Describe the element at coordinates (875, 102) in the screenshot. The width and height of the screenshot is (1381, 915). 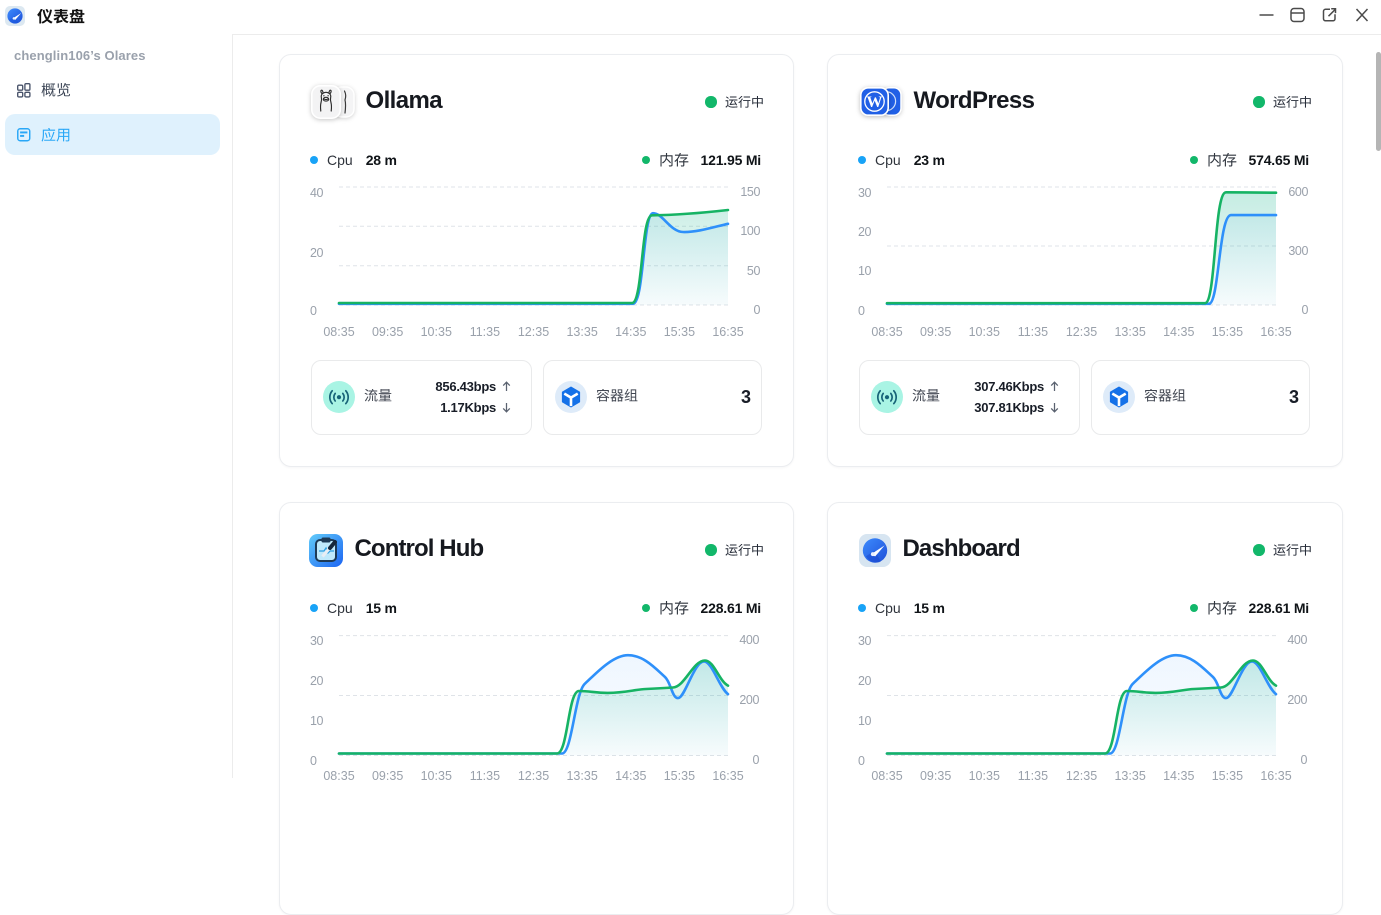
I see `svg-text: W` at that location.